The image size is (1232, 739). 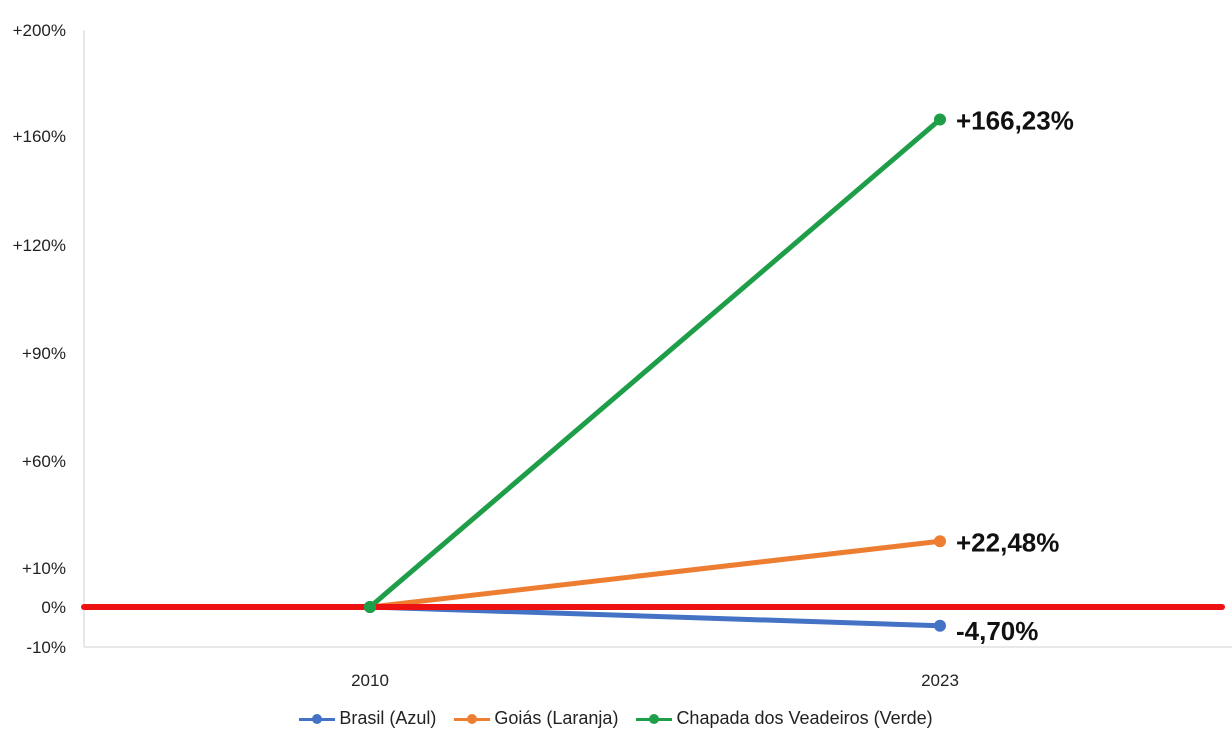 I want to click on data-label: +22,48%, so click(x=1007, y=542).